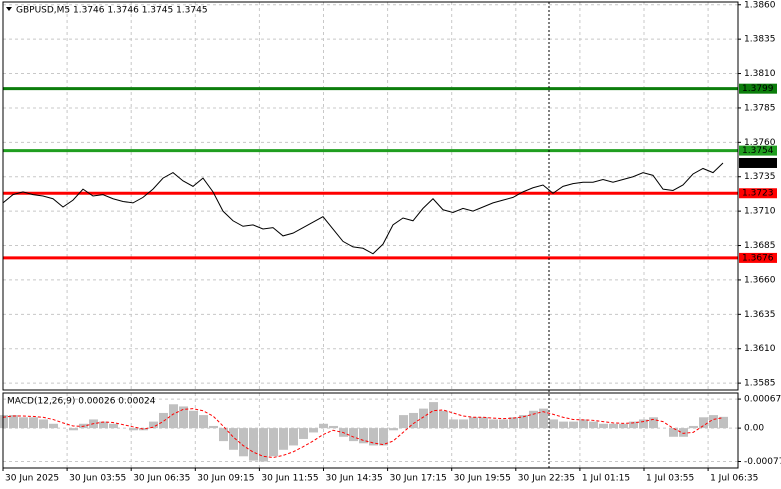 The image size is (781, 489). What do you see at coordinates (758, 162) in the screenshot?
I see `current-price-tag` at bounding box center [758, 162].